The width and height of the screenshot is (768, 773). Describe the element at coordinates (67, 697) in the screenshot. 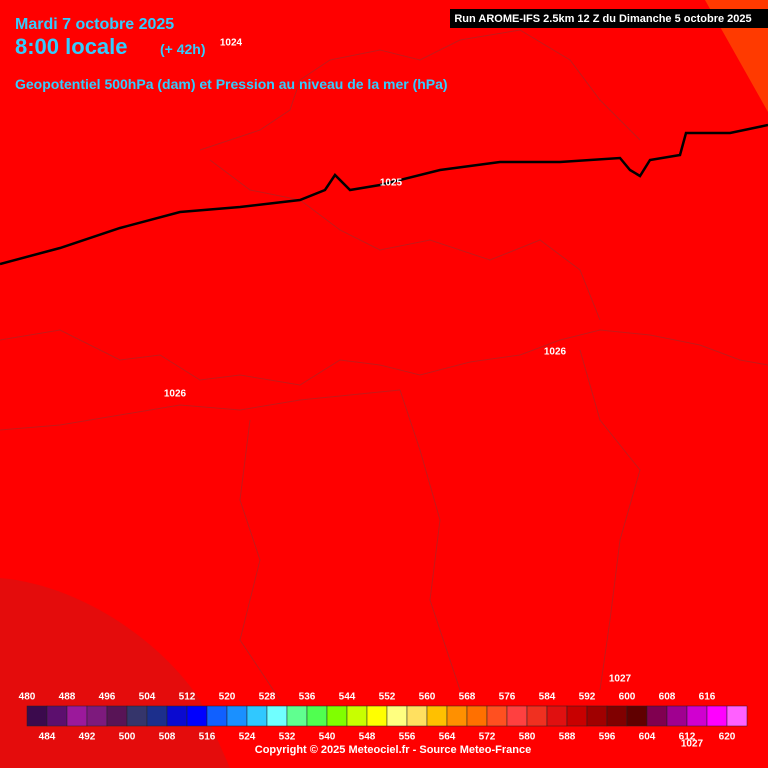

I see `level-label: 488` at that location.